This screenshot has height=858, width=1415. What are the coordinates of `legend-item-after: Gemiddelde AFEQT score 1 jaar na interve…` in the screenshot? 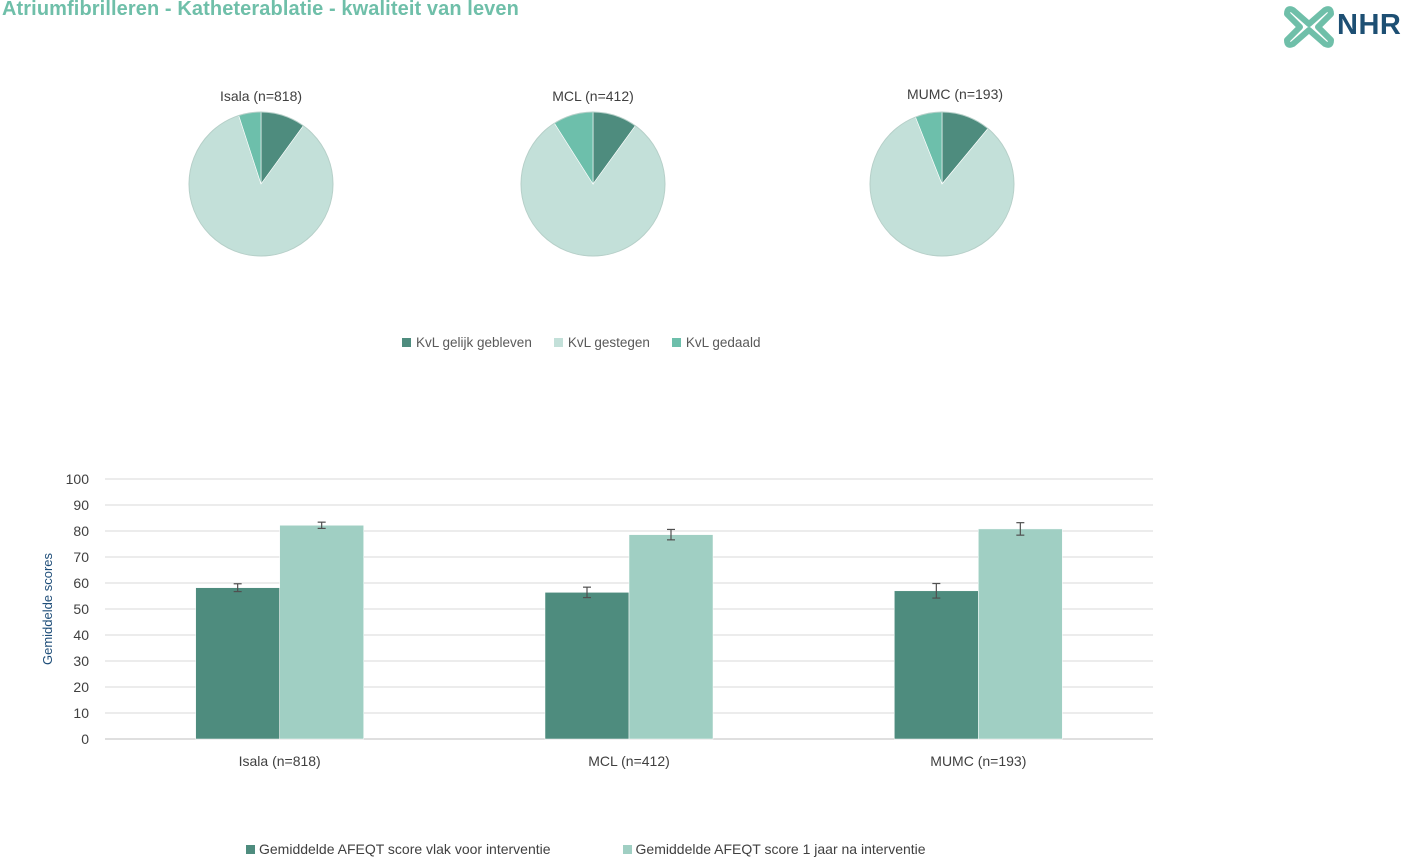 It's located at (774, 849).